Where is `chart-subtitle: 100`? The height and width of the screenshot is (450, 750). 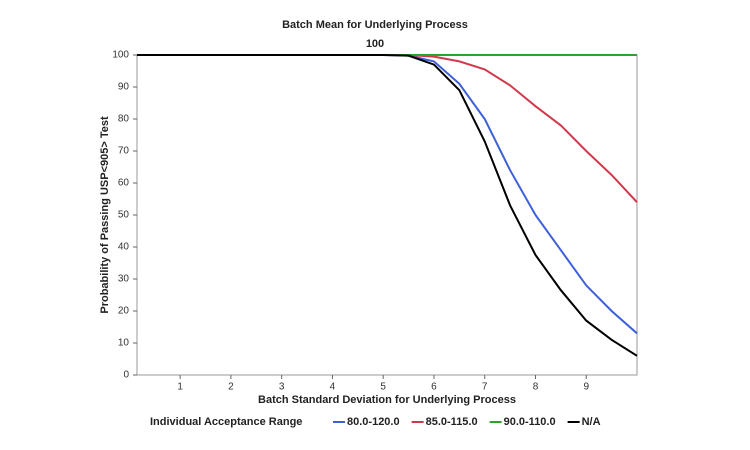 chart-subtitle: 100 is located at coordinates (375, 44).